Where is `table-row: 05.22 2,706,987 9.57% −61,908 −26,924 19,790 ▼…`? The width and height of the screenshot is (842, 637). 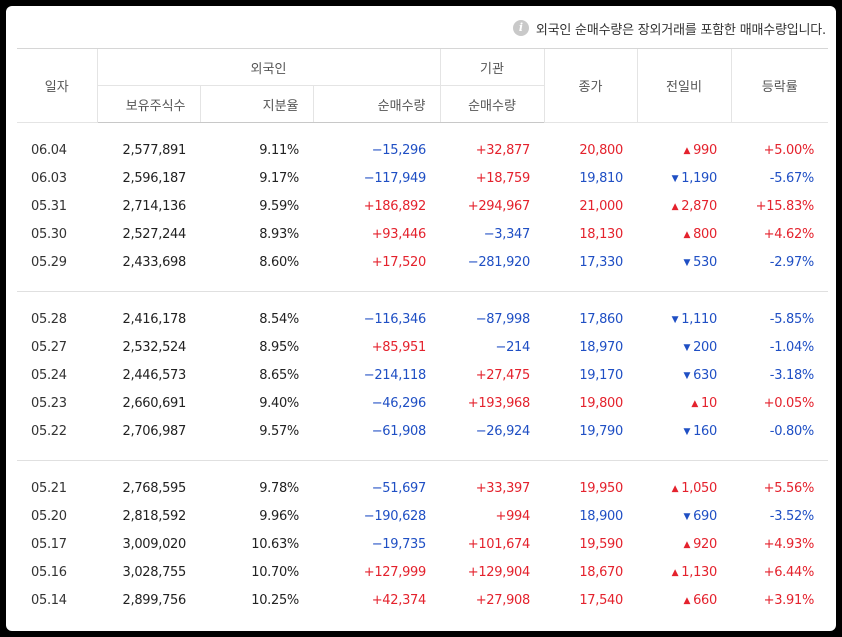 table-row: 05.22 2,706,987 9.57% −61,908 −26,924 19,790 ▼… is located at coordinates (422, 432).